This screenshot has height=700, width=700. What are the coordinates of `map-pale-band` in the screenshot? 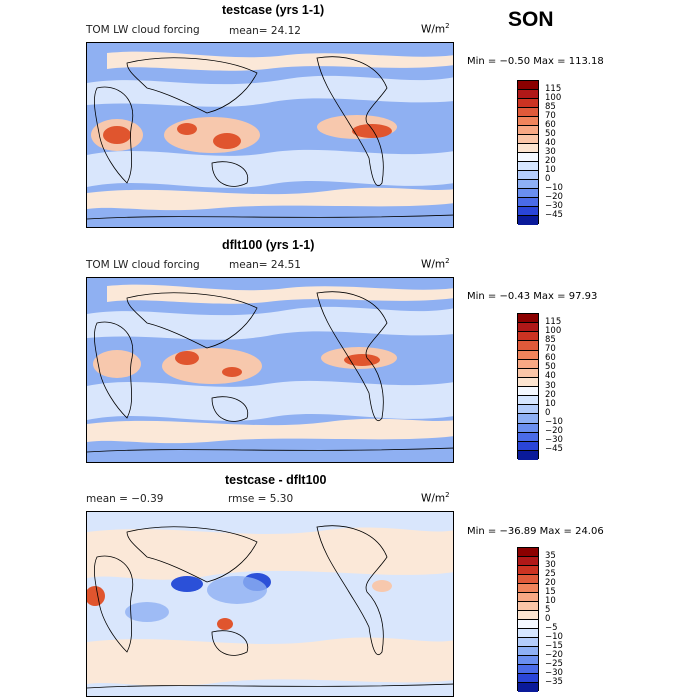 It's located at (270, 168).